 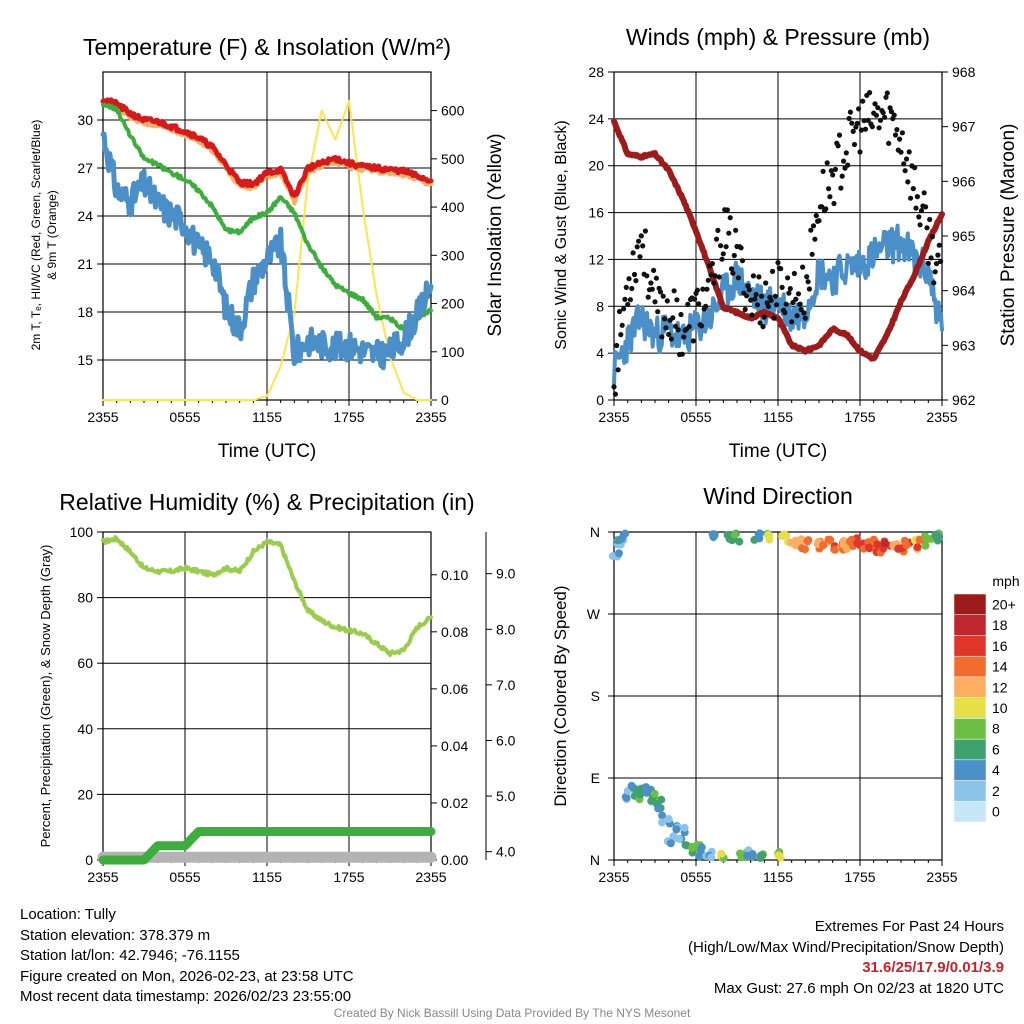 What do you see at coordinates (778, 877) in the screenshot?
I see `x-tick-label: 1155` at bounding box center [778, 877].